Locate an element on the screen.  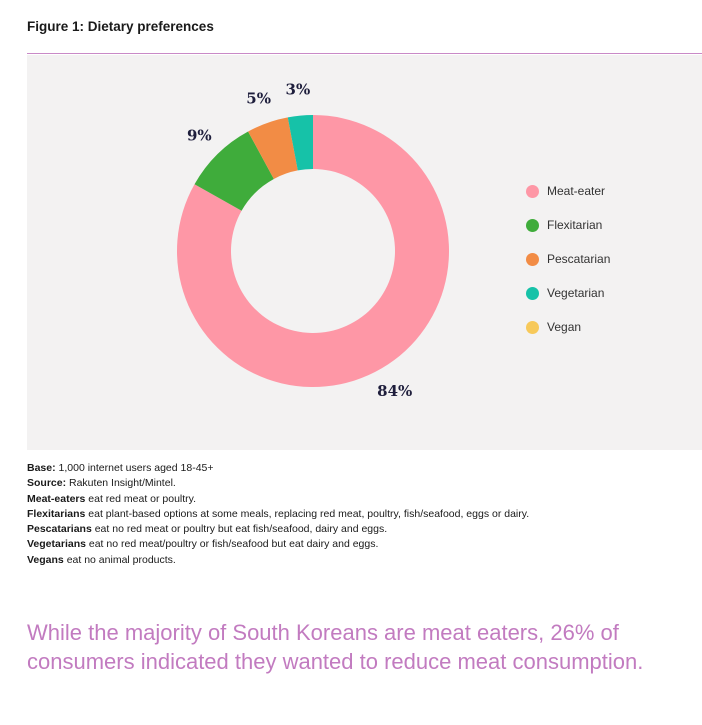
legend-item-pescatarian: Pescatarian is located at coordinates (568, 259).